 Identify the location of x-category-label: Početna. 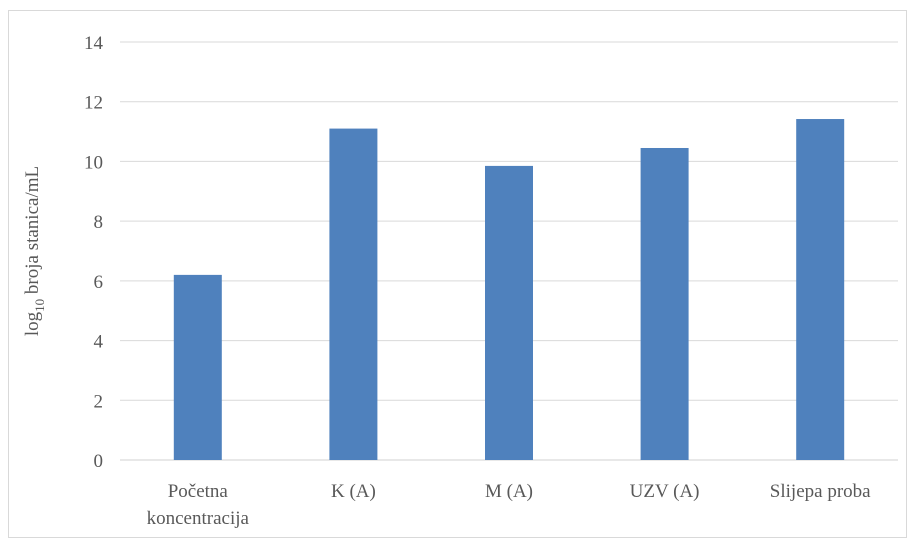
(198, 491).